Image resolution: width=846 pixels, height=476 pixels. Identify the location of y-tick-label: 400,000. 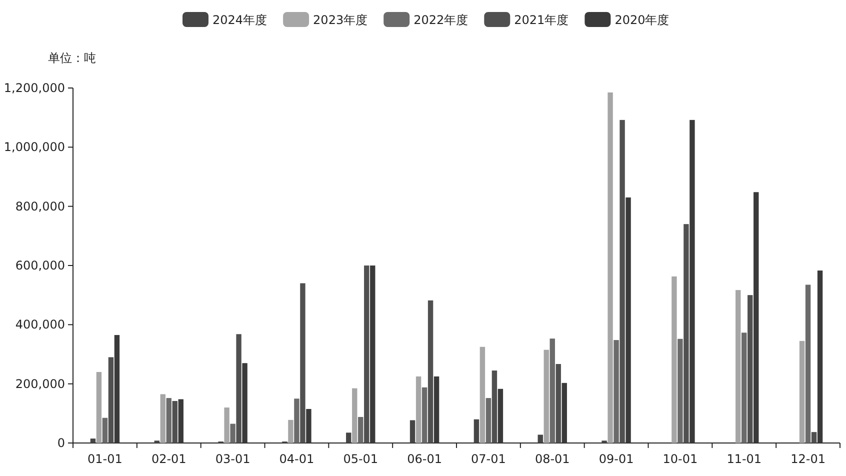
(40, 325).